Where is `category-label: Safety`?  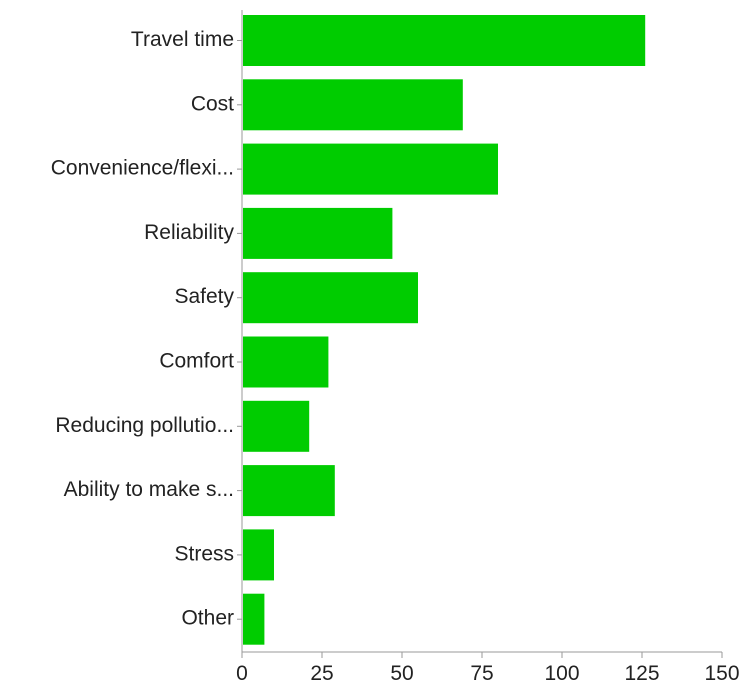 category-label: Safety is located at coordinates (204, 296).